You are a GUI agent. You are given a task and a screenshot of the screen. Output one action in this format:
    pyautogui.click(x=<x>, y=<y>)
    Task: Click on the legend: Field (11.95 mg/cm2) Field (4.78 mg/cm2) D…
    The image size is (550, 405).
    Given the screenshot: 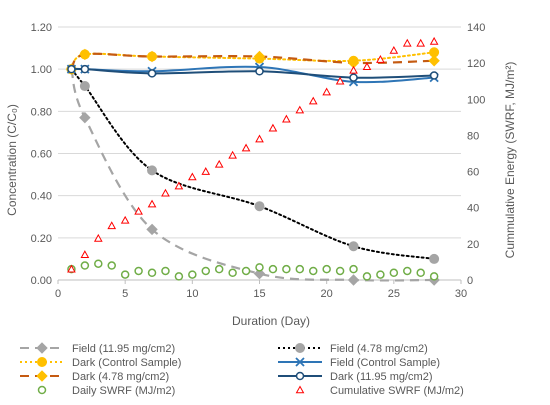 What is the action you would take?
    pyautogui.click(x=242, y=369)
    